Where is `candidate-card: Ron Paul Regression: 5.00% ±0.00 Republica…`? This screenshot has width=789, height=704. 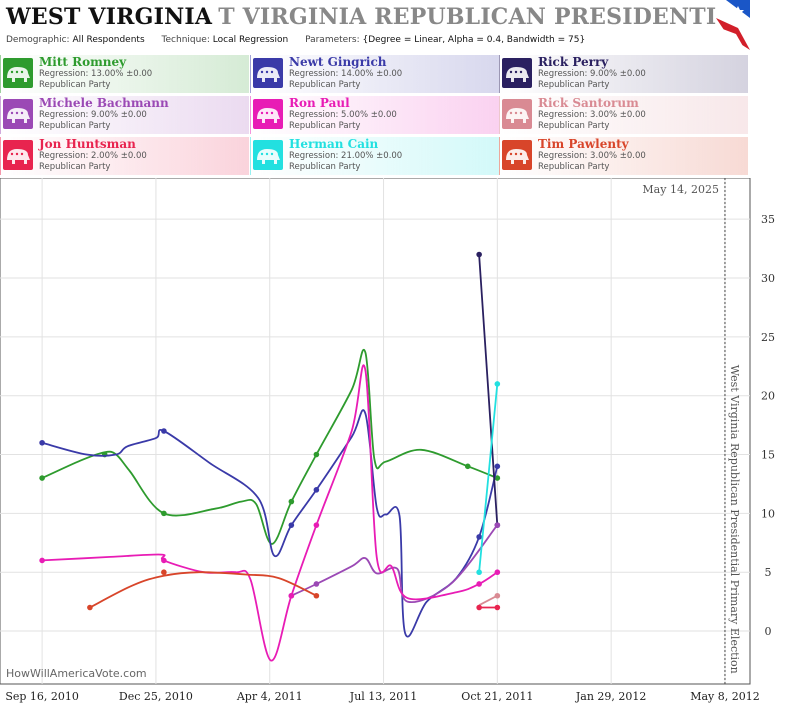
candidate-card: Ron Paul Regression: 5.00% ±0.00 Republica… is located at coordinates (374, 115).